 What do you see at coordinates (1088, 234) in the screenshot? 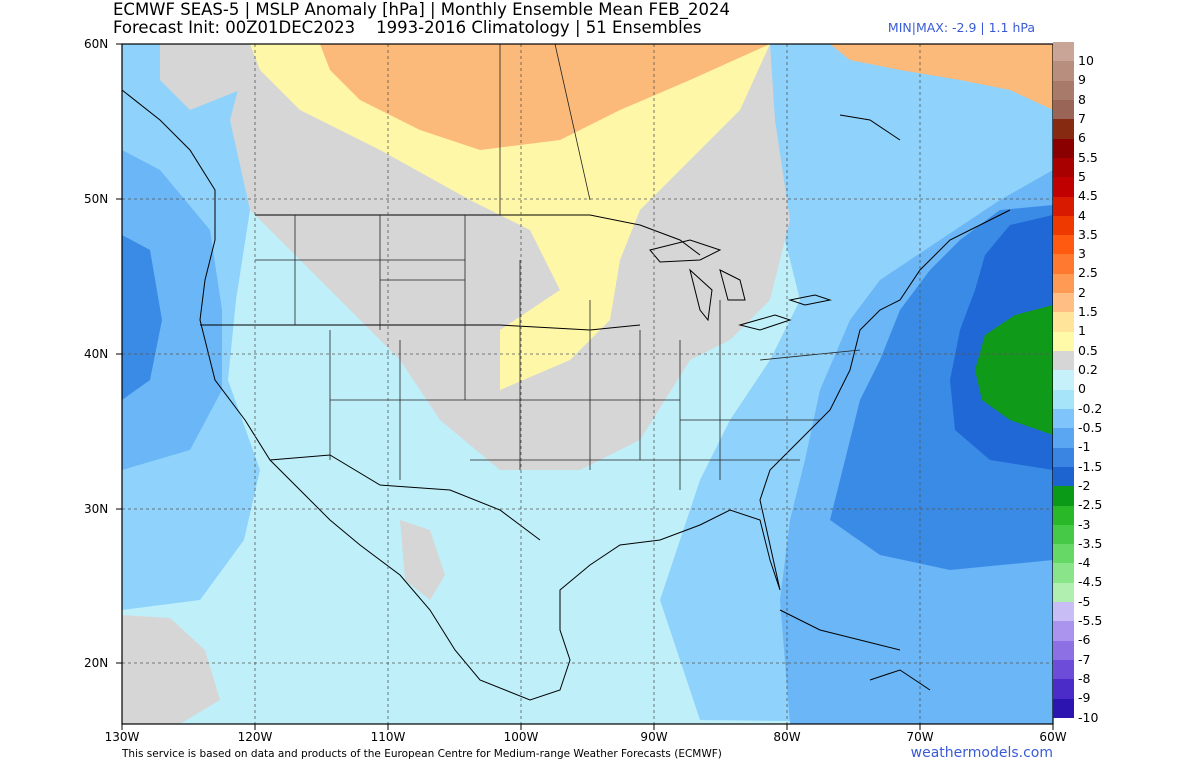
I see `colorbar-label: 3.5` at bounding box center [1088, 234].